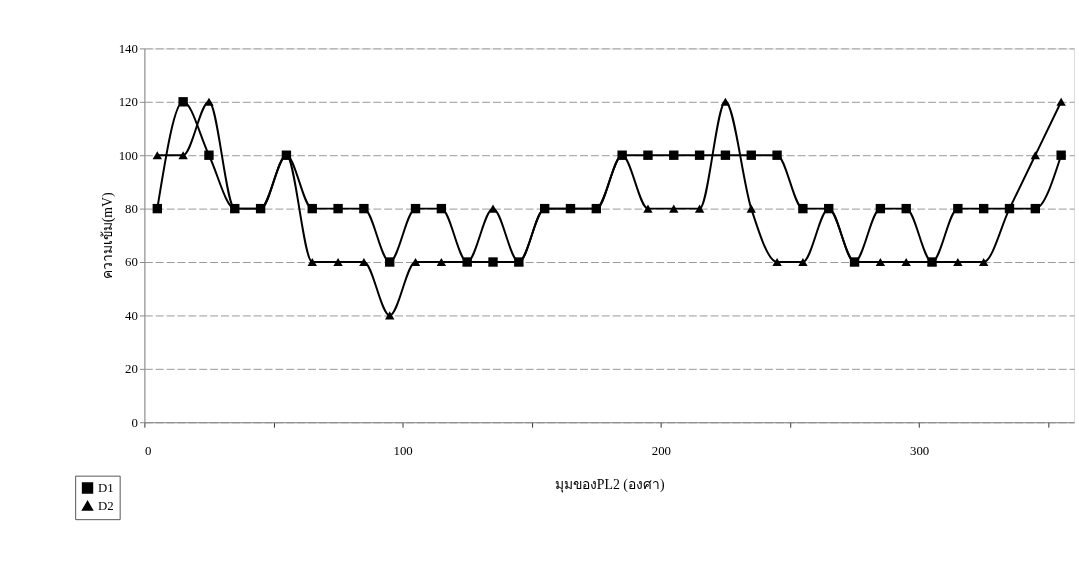 The image size is (1079, 564). What do you see at coordinates (131, 369) in the screenshot?
I see `y-tick-label: 20` at bounding box center [131, 369].